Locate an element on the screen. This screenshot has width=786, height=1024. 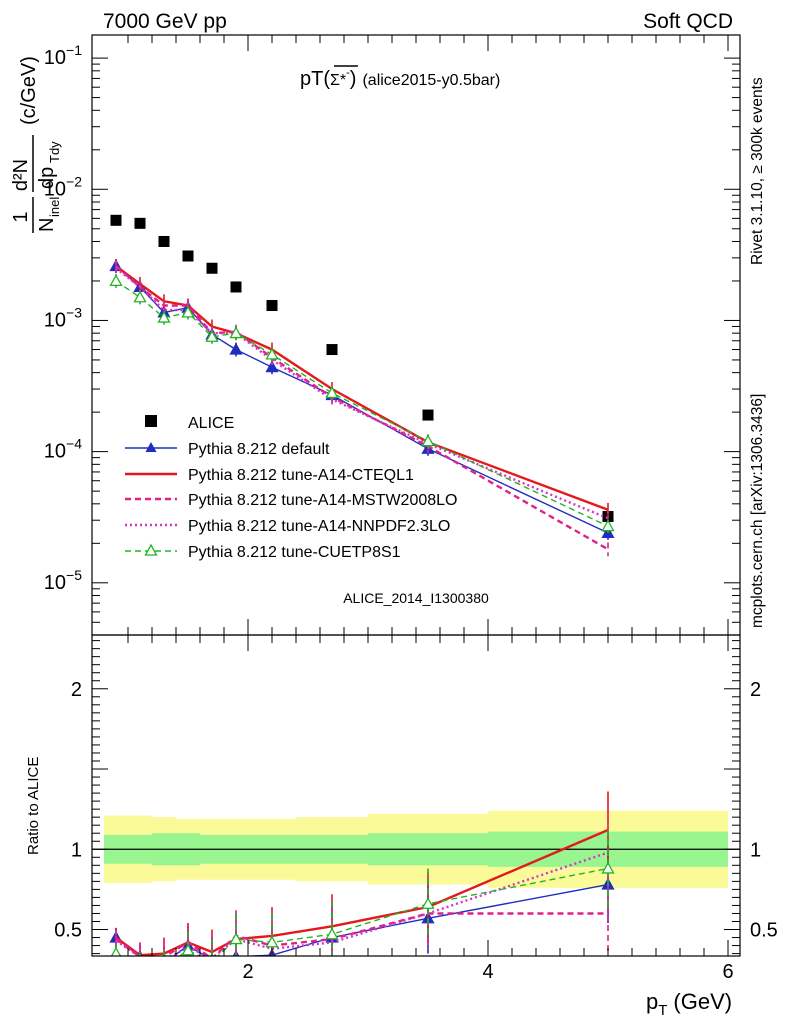
y-tick-label-exp: −4 is located at coordinates (74, 444).